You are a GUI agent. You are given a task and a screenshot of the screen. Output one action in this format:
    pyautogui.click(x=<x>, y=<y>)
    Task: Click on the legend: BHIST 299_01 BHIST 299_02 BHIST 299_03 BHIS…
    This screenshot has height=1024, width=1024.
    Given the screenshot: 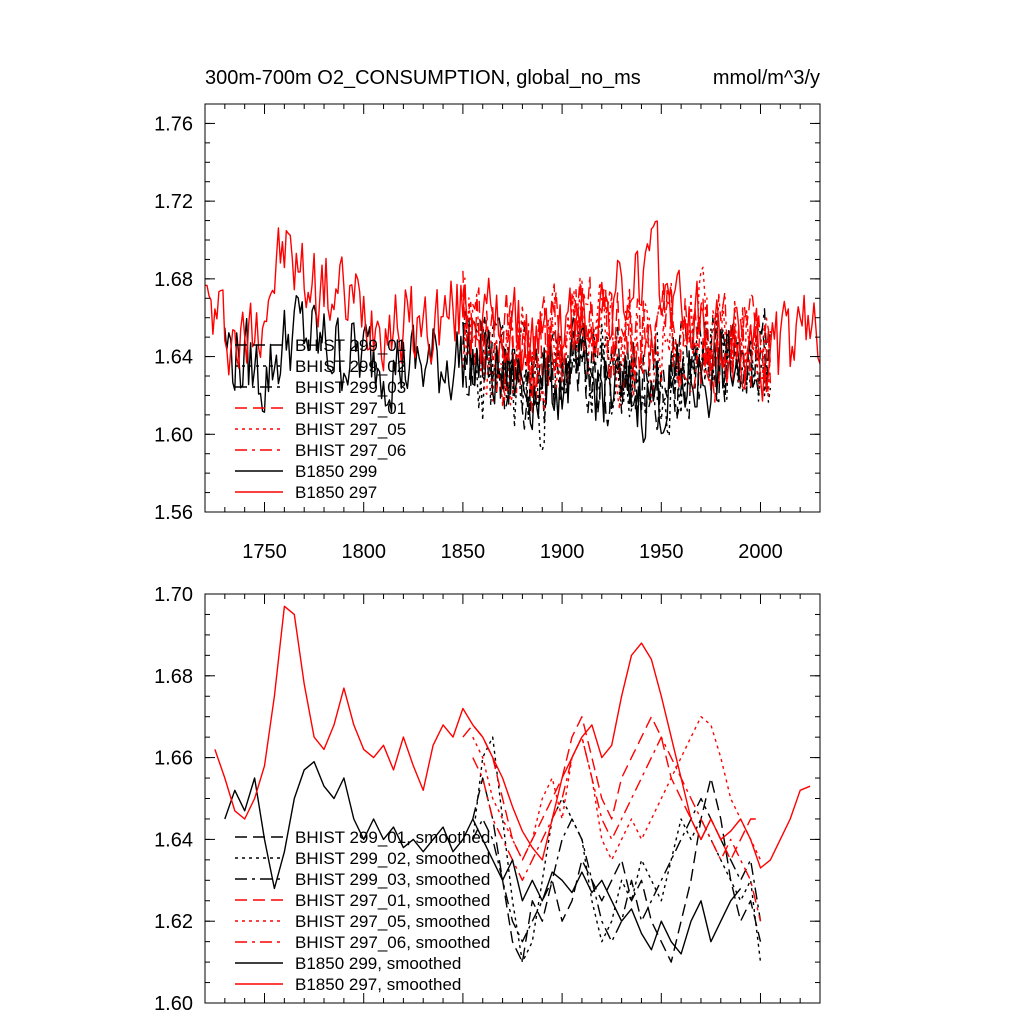 What is the action you would take?
    pyautogui.click(x=320, y=419)
    